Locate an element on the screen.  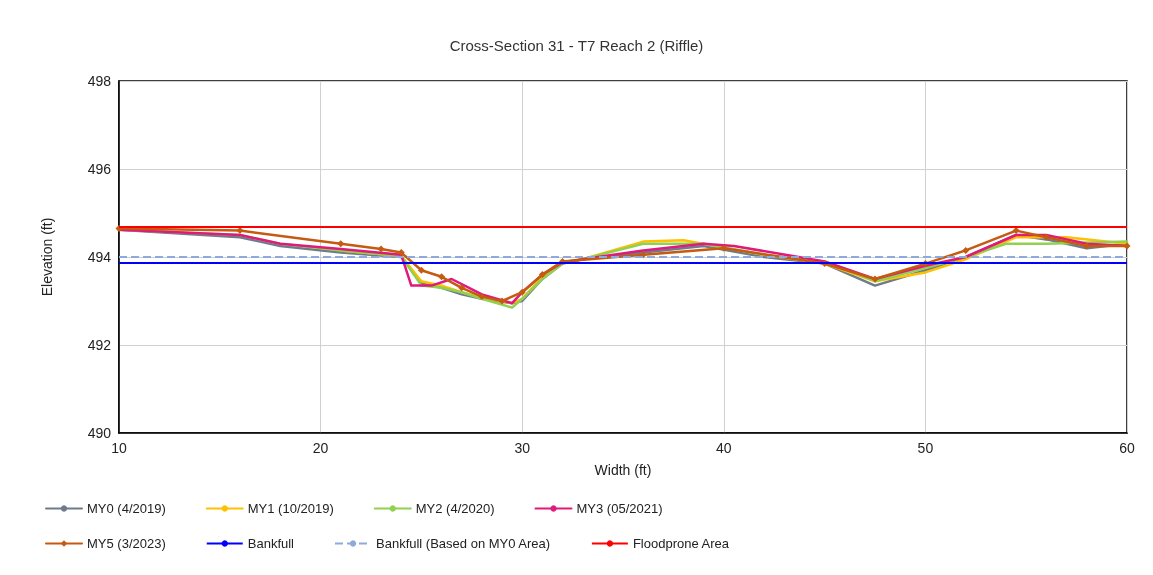
x-axis-title: Width (ft) is located at coordinates (623, 470).